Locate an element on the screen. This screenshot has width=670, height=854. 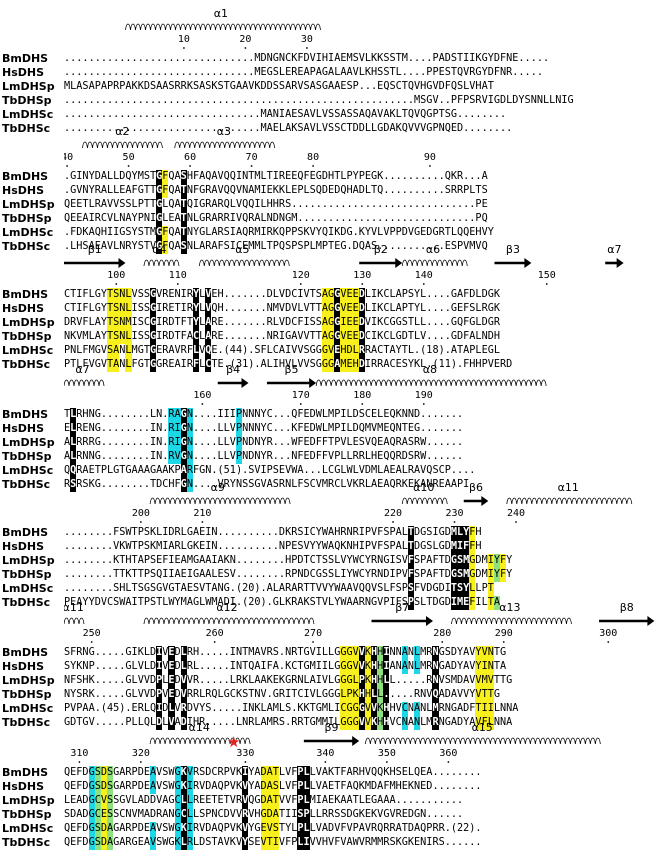
residue: W is located at coordinates (343, 602).